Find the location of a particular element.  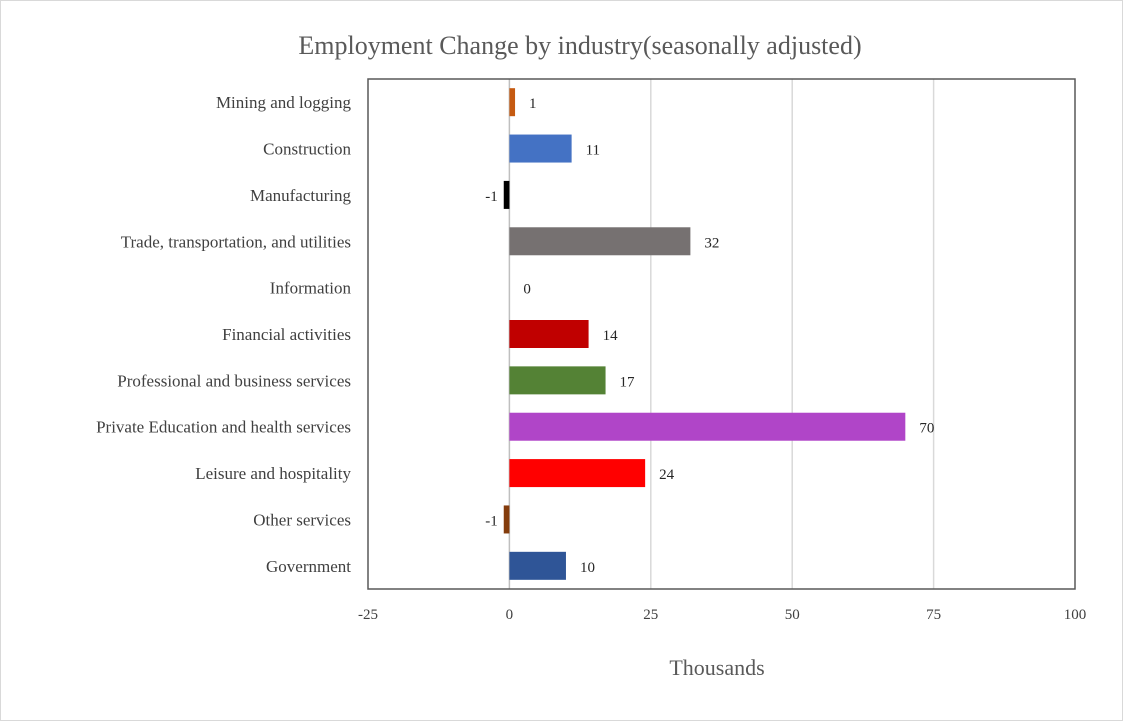

category-label: Manufacturing is located at coordinates (301, 195).